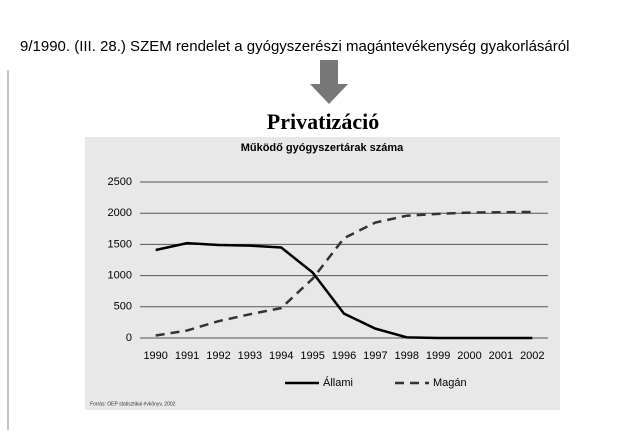 Image resolution: width=630 pixels, height=435 pixels. I want to click on legend-label: Magán, so click(450, 383).